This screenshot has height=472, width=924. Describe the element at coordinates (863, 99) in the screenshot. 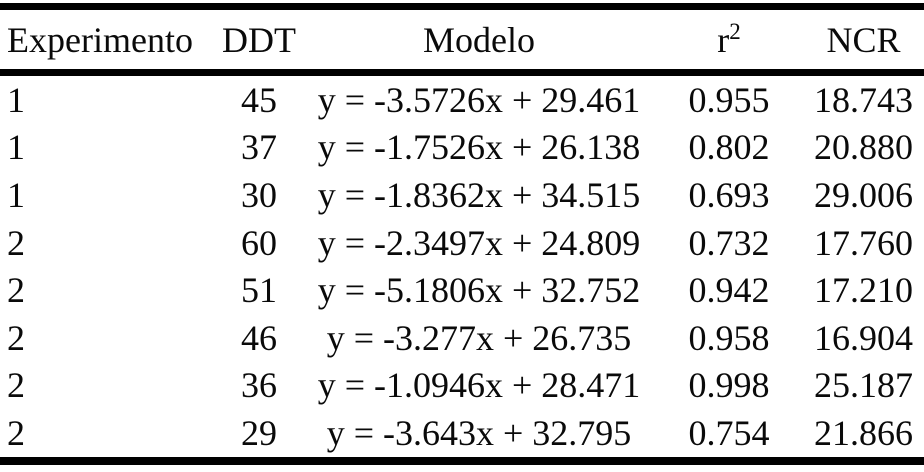

I see `cell-ncr: 18.743` at that location.